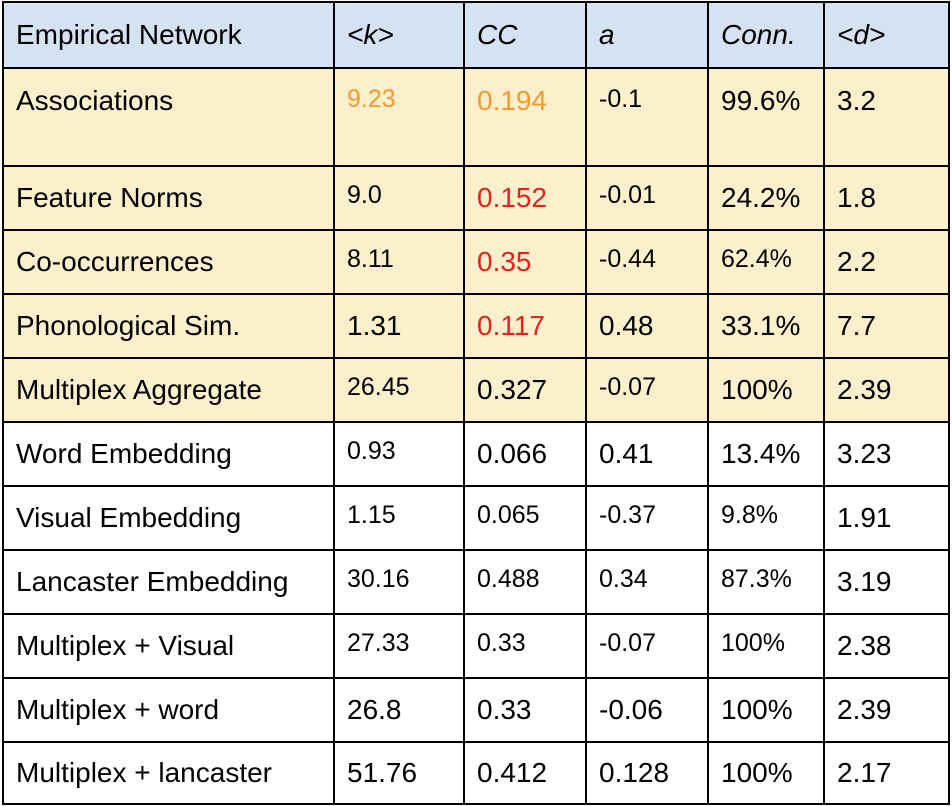 This screenshot has height=806, width=952. What do you see at coordinates (886, 198) in the screenshot?
I see `cell-d: 1.8` at bounding box center [886, 198].